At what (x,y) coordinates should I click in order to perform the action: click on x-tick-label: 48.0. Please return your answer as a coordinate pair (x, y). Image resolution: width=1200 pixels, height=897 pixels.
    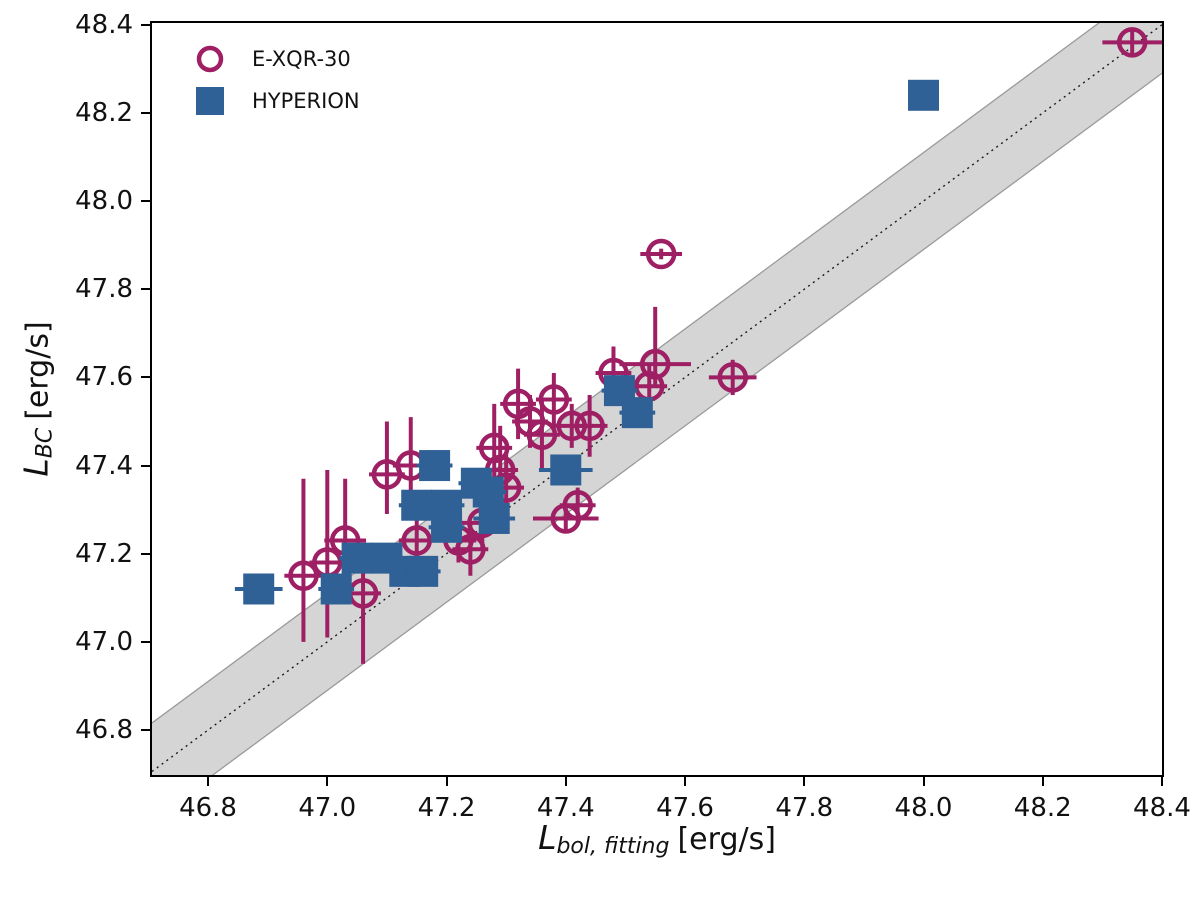
    Looking at the image, I should click on (923, 808).